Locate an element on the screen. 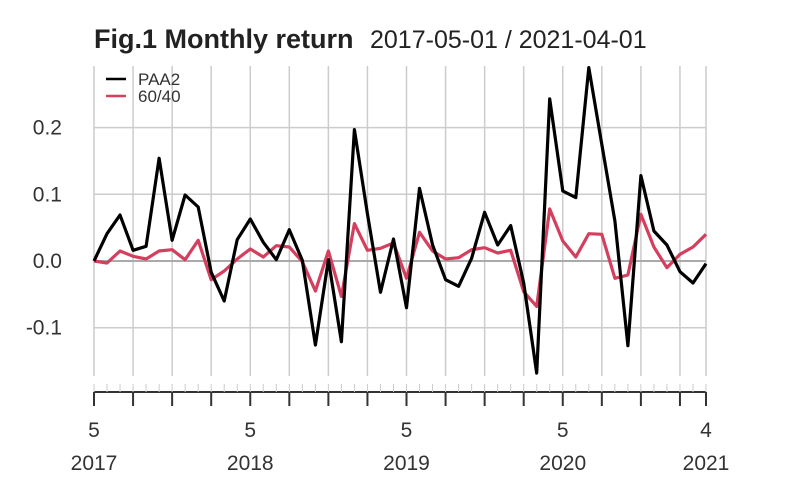 The height and width of the screenshot is (494, 800). y-tick-label: 0.0 is located at coordinates (47, 261).